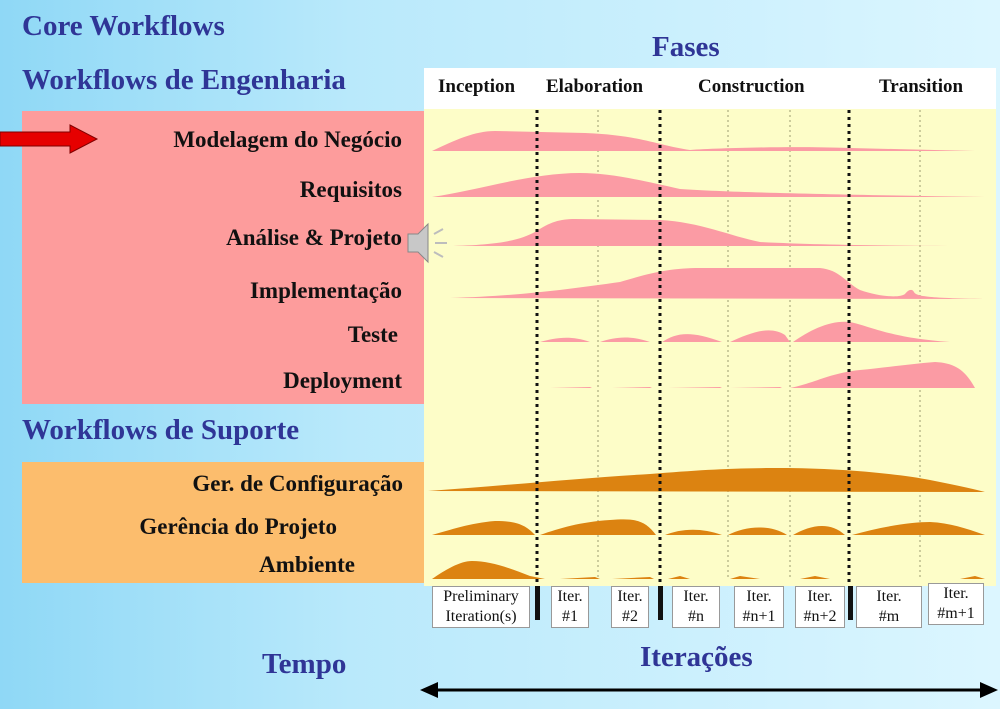  Describe the element at coordinates (820, 607) in the screenshot. I see `iteration-n-plus-2: Iter. #n+2` at that location.